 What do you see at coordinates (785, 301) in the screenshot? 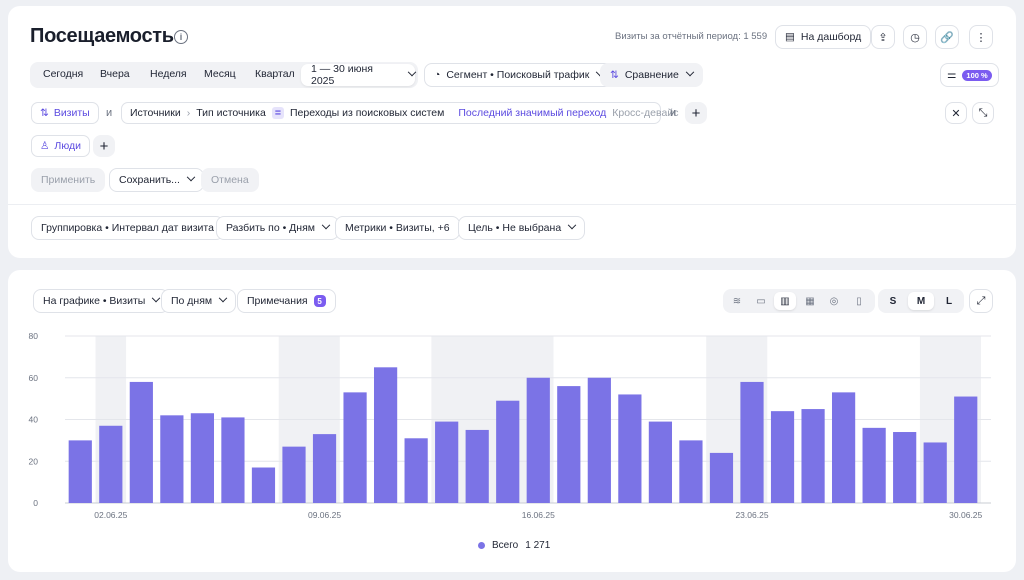
I see `bar-chart-icon: ▥` at bounding box center [785, 301].